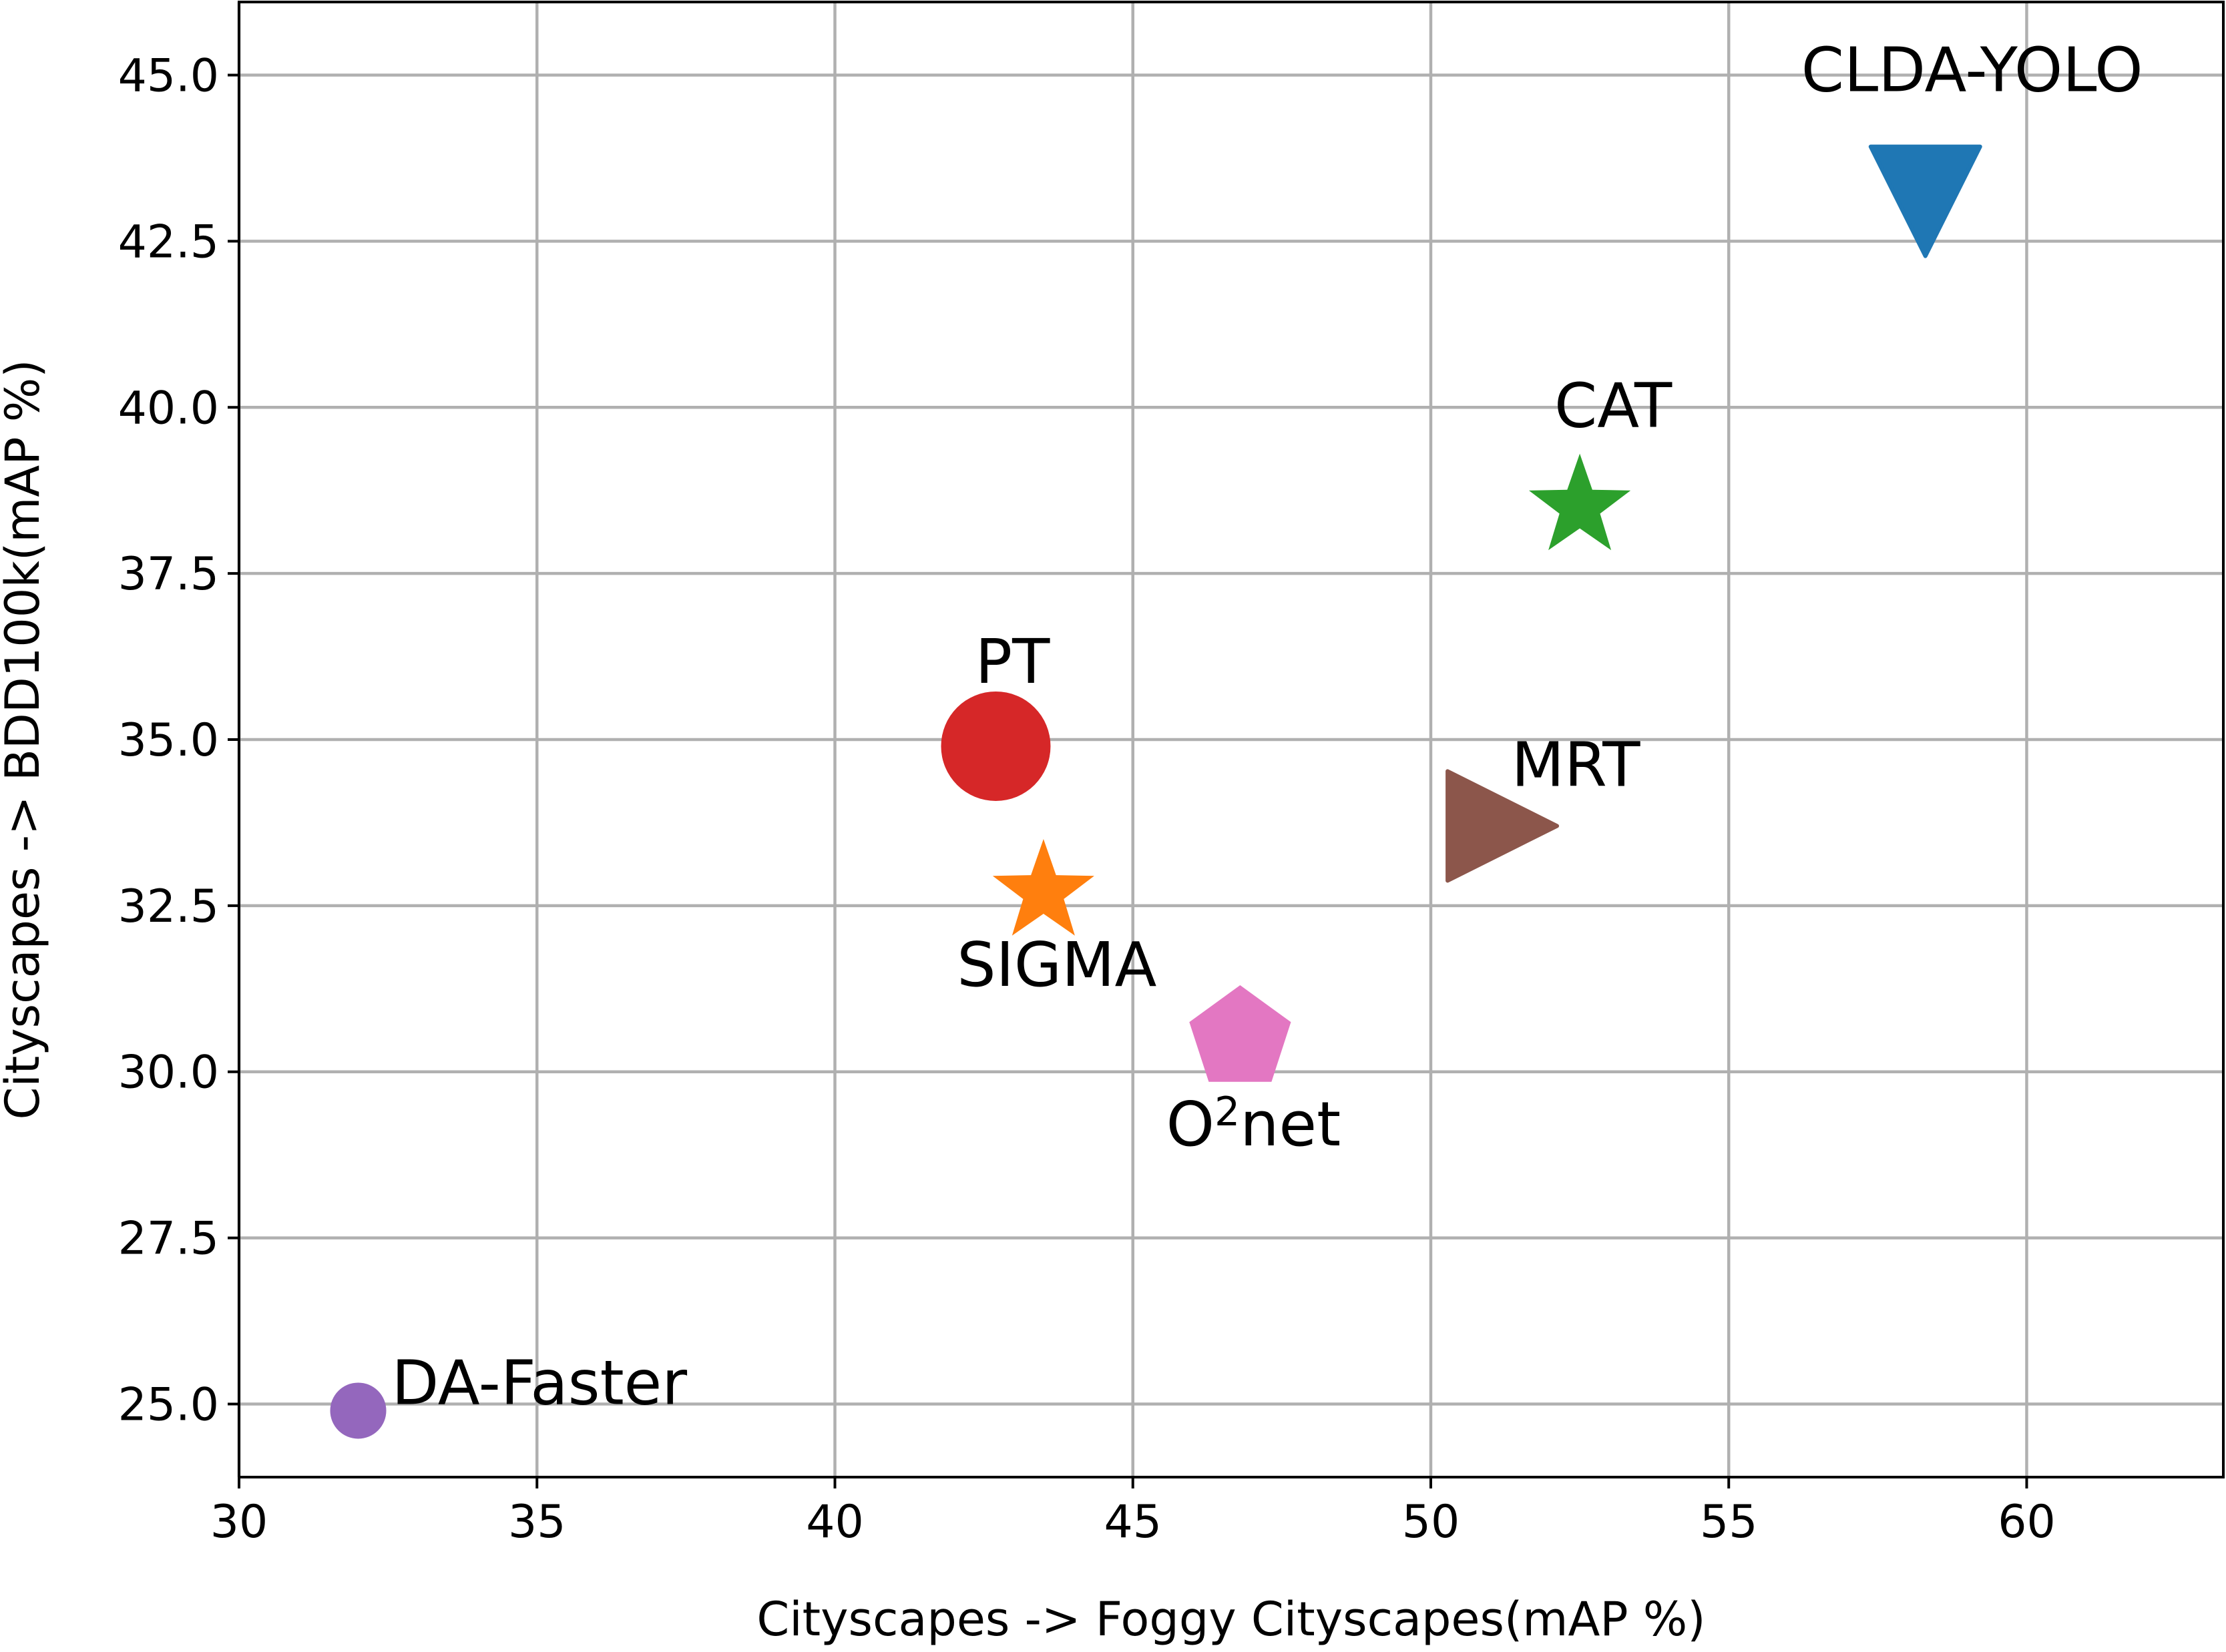  What do you see at coordinates (168, 740) in the screenshot?
I see `y-tick-label: 35.0` at bounding box center [168, 740].